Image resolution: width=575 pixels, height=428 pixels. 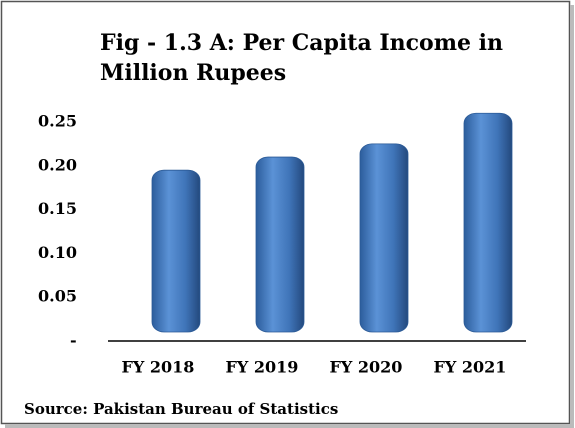 What do you see at coordinates (301, 43) in the screenshot?
I see `chart-title: Fig - 1.3 A: Per Capita Income in` at bounding box center [301, 43].